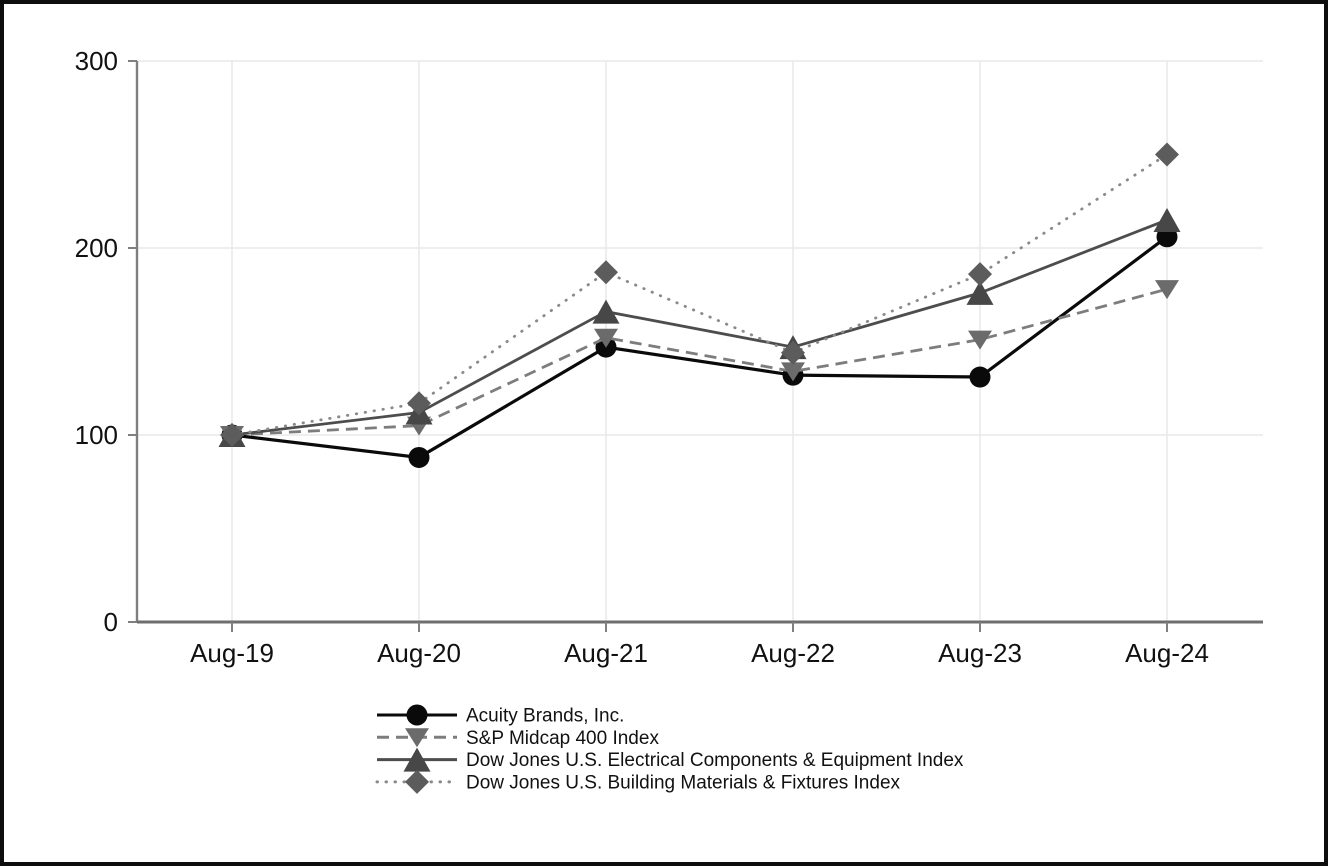 This screenshot has height=866, width=1328. I want to click on x-tick-label: Aug-20, so click(419, 653).